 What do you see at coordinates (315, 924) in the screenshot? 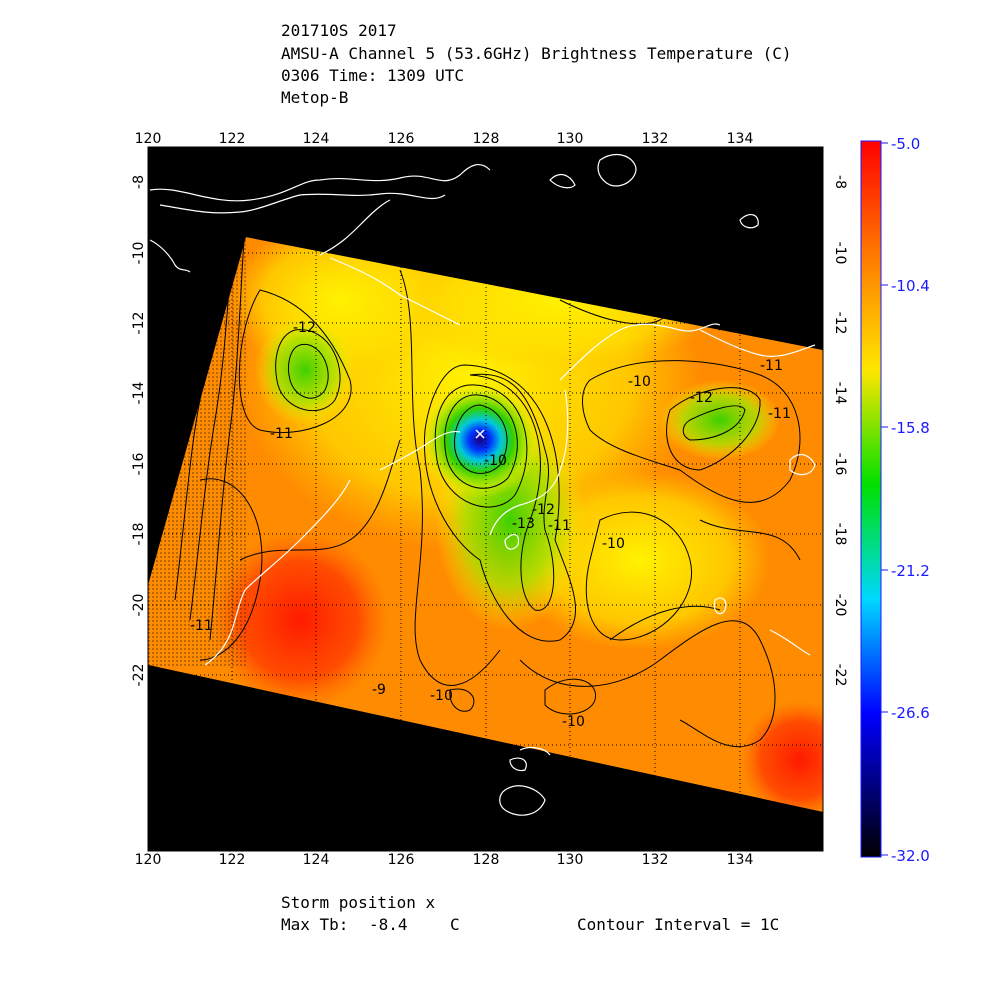
I see `max-tb-label: Max Tb:` at bounding box center [315, 924].